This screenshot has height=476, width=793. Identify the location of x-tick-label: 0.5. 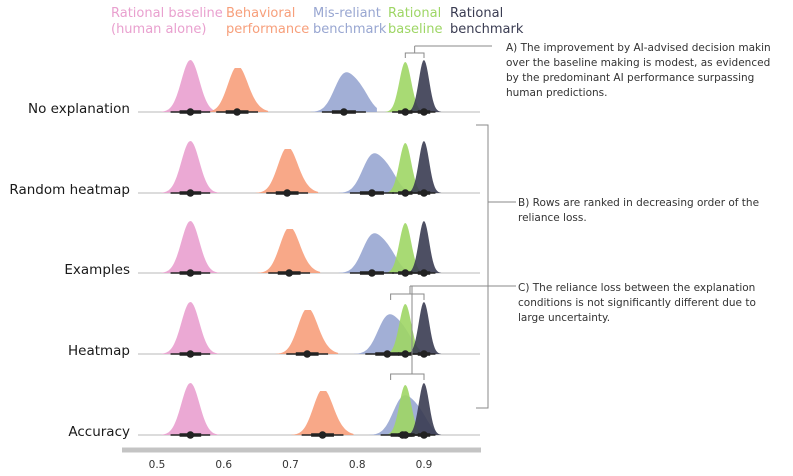
(157, 465).